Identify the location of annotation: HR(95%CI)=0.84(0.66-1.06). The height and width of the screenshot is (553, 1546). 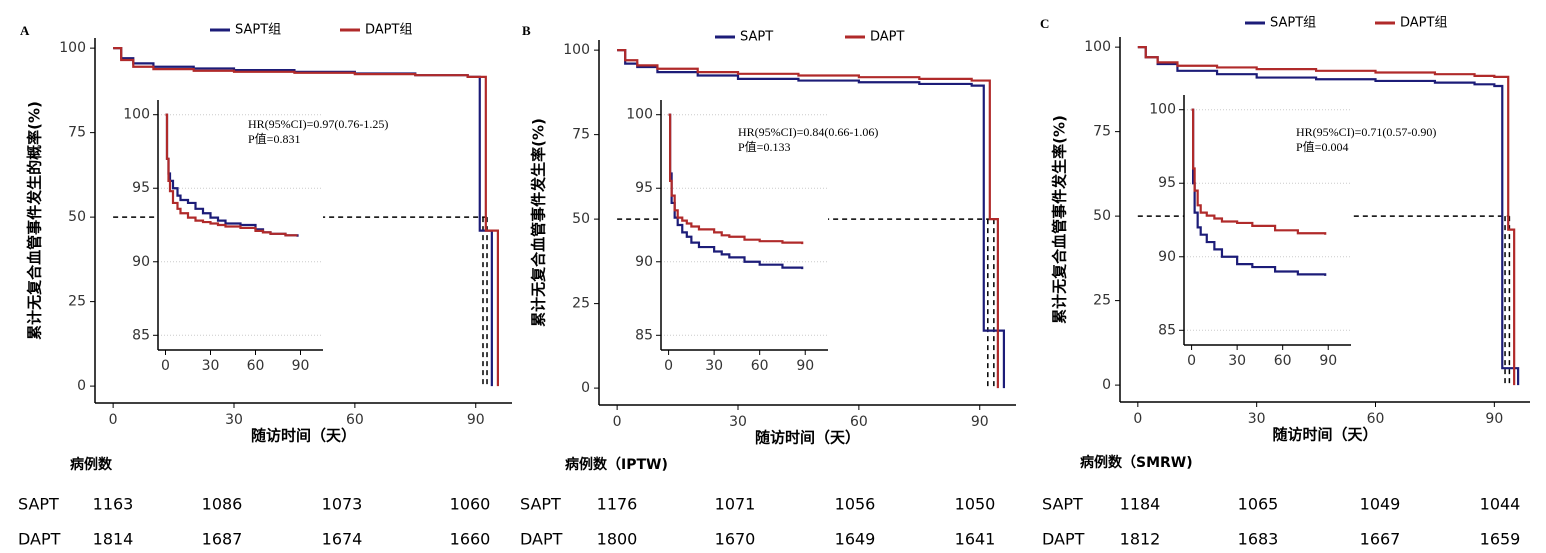
(808, 132).